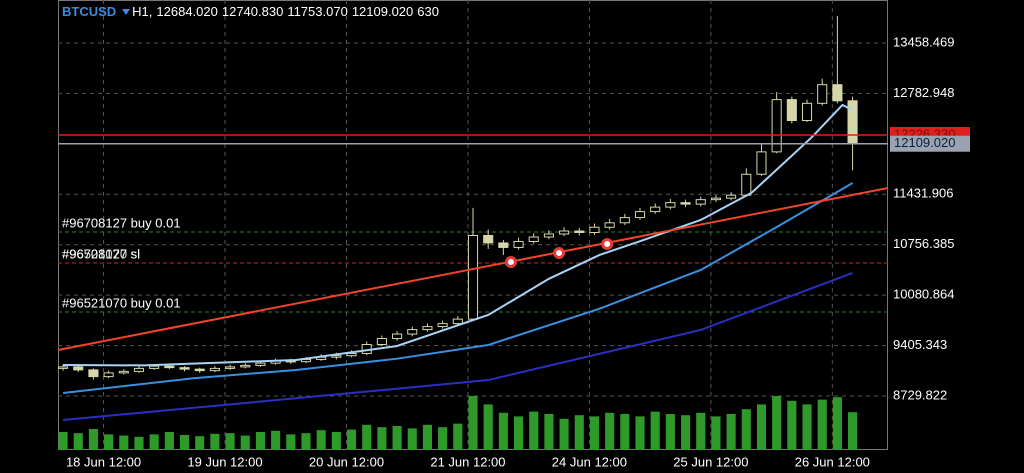  I want to click on order-label: #96521070 buy 0.01, so click(121, 302).